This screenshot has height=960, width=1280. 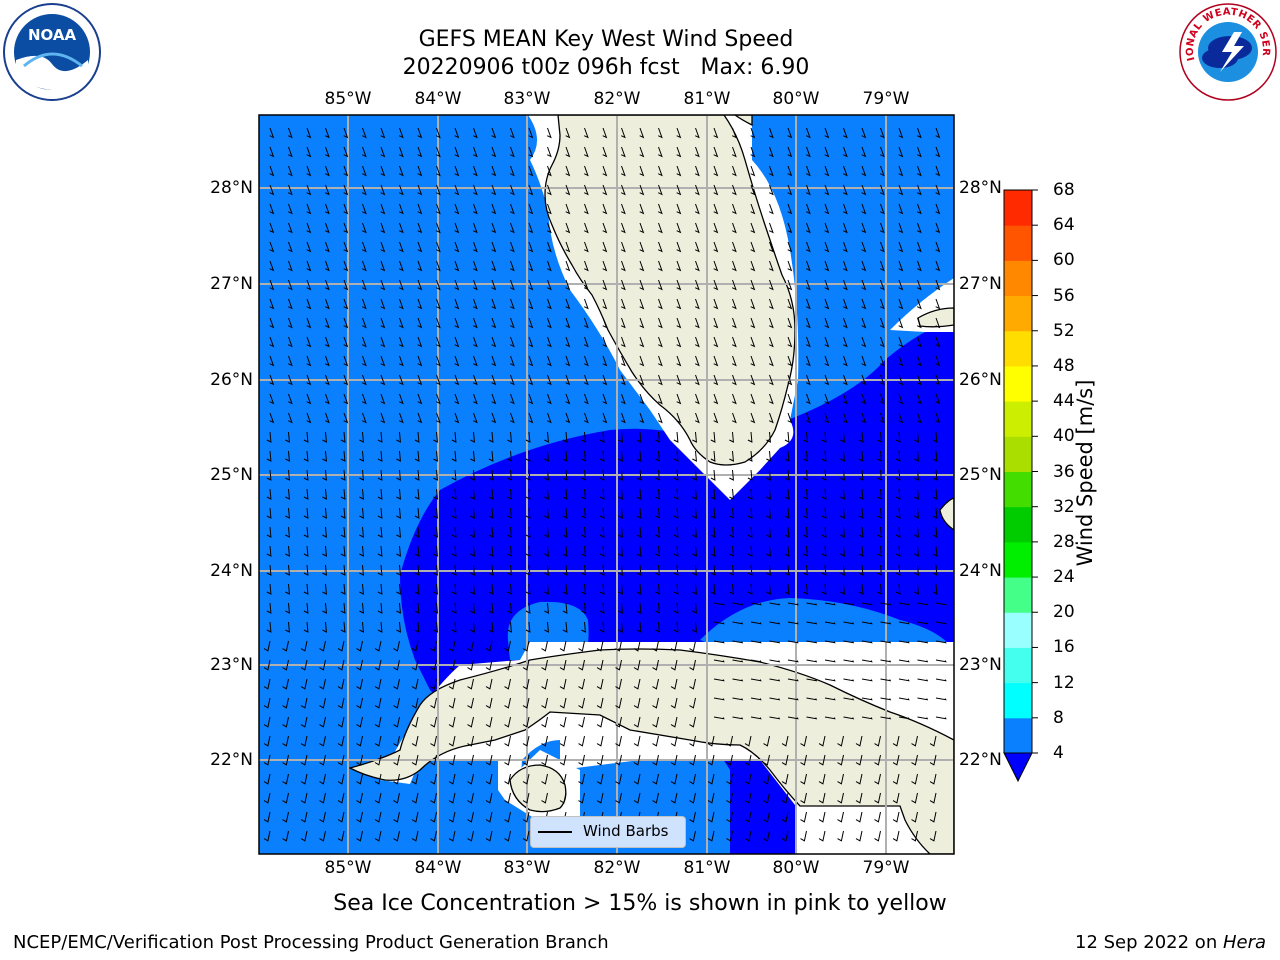 I want to click on colorbar-segment, so click(x=1018, y=595).